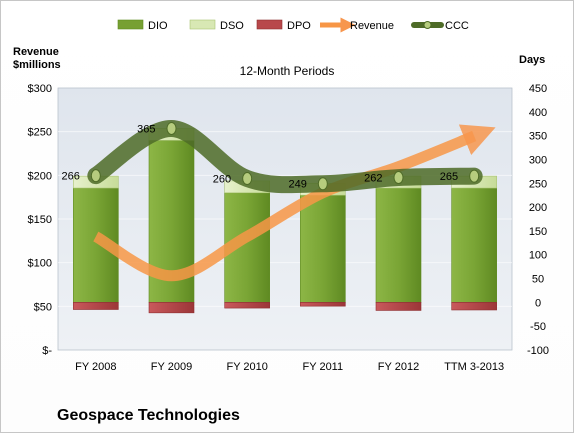 This screenshot has width=574, height=433. What do you see at coordinates (232, 26) in the screenshot?
I see `legend-label: DSO` at bounding box center [232, 26].